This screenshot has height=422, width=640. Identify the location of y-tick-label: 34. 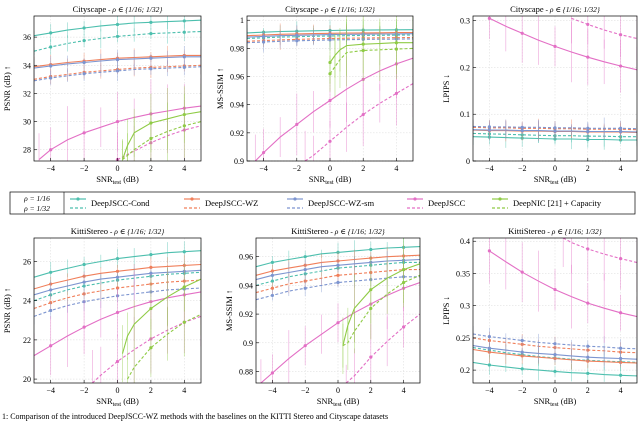
(27, 65).